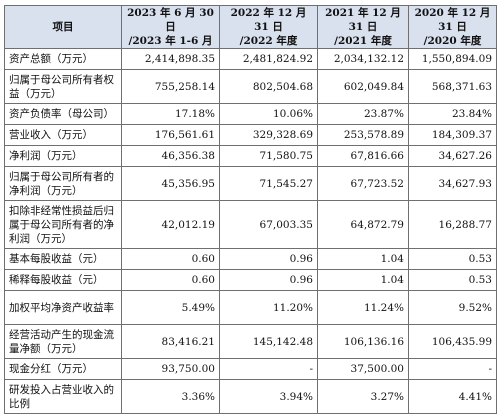 Image resolution: width=500 pixels, height=414 pixels. Describe the element at coordinates (363, 20) in the screenshot. I see `header-column-line1: 2021 年 12 月 31 日` at that location.